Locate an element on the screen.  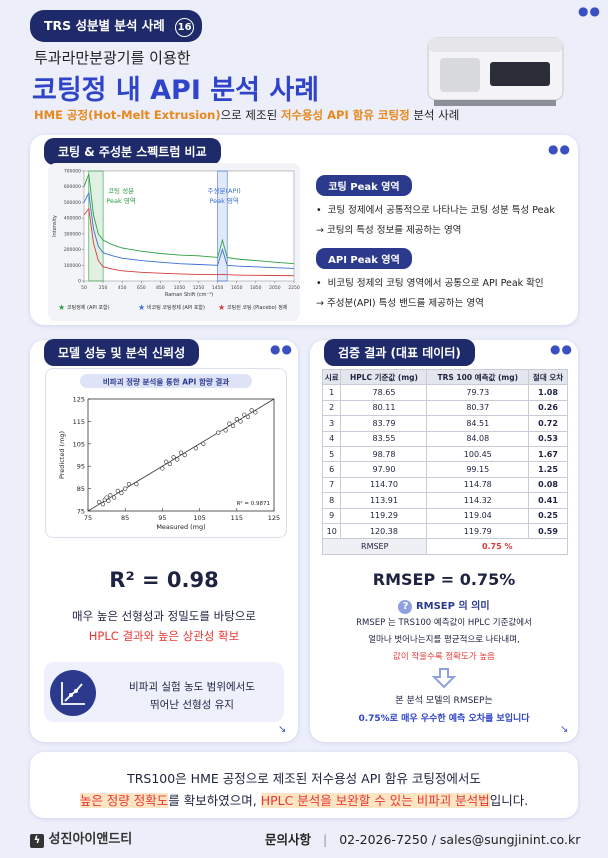
table-row: 8 113.91 114.32 0.41 is located at coordinates (444, 500).